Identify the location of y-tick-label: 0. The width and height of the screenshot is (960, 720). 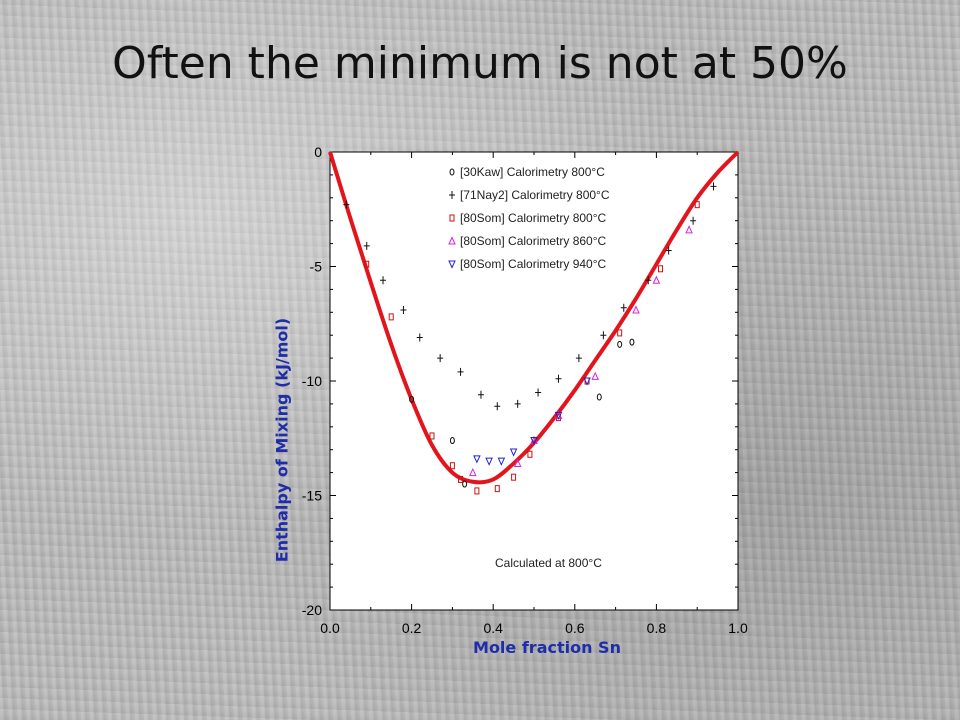
(318, 152).